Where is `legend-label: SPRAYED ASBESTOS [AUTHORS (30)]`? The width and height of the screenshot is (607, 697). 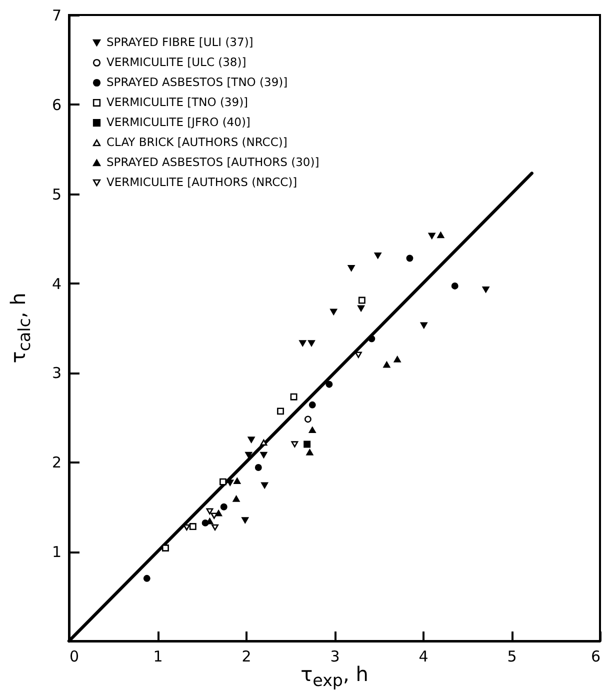 legend-label: SPRAYED ASBESTOS [AUTHORS (30)] is located at coordinates (213, 161).